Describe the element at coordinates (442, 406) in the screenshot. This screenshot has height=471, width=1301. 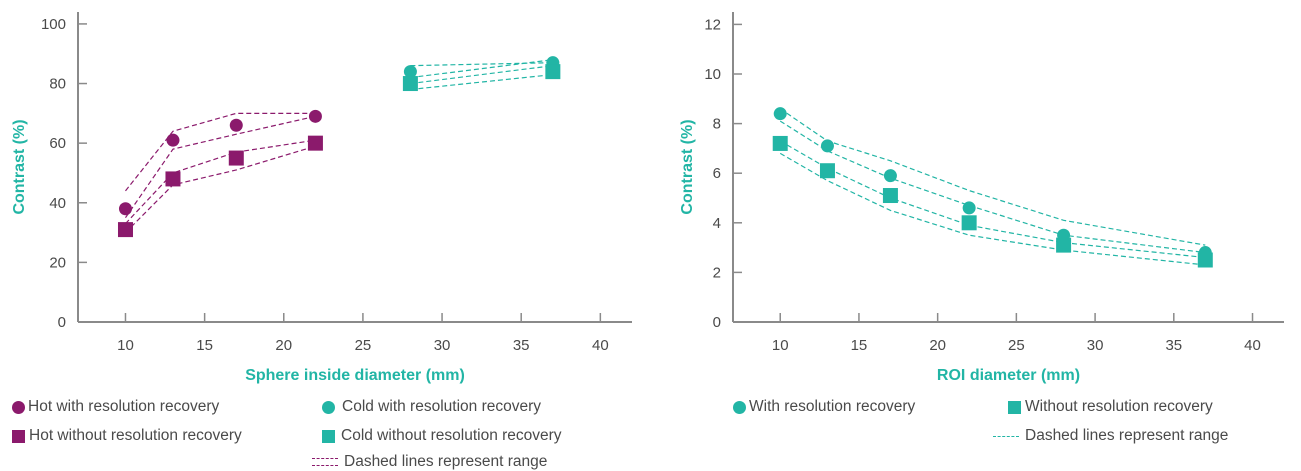
I see `legend-label: Cold with resolution recovery` at that location.